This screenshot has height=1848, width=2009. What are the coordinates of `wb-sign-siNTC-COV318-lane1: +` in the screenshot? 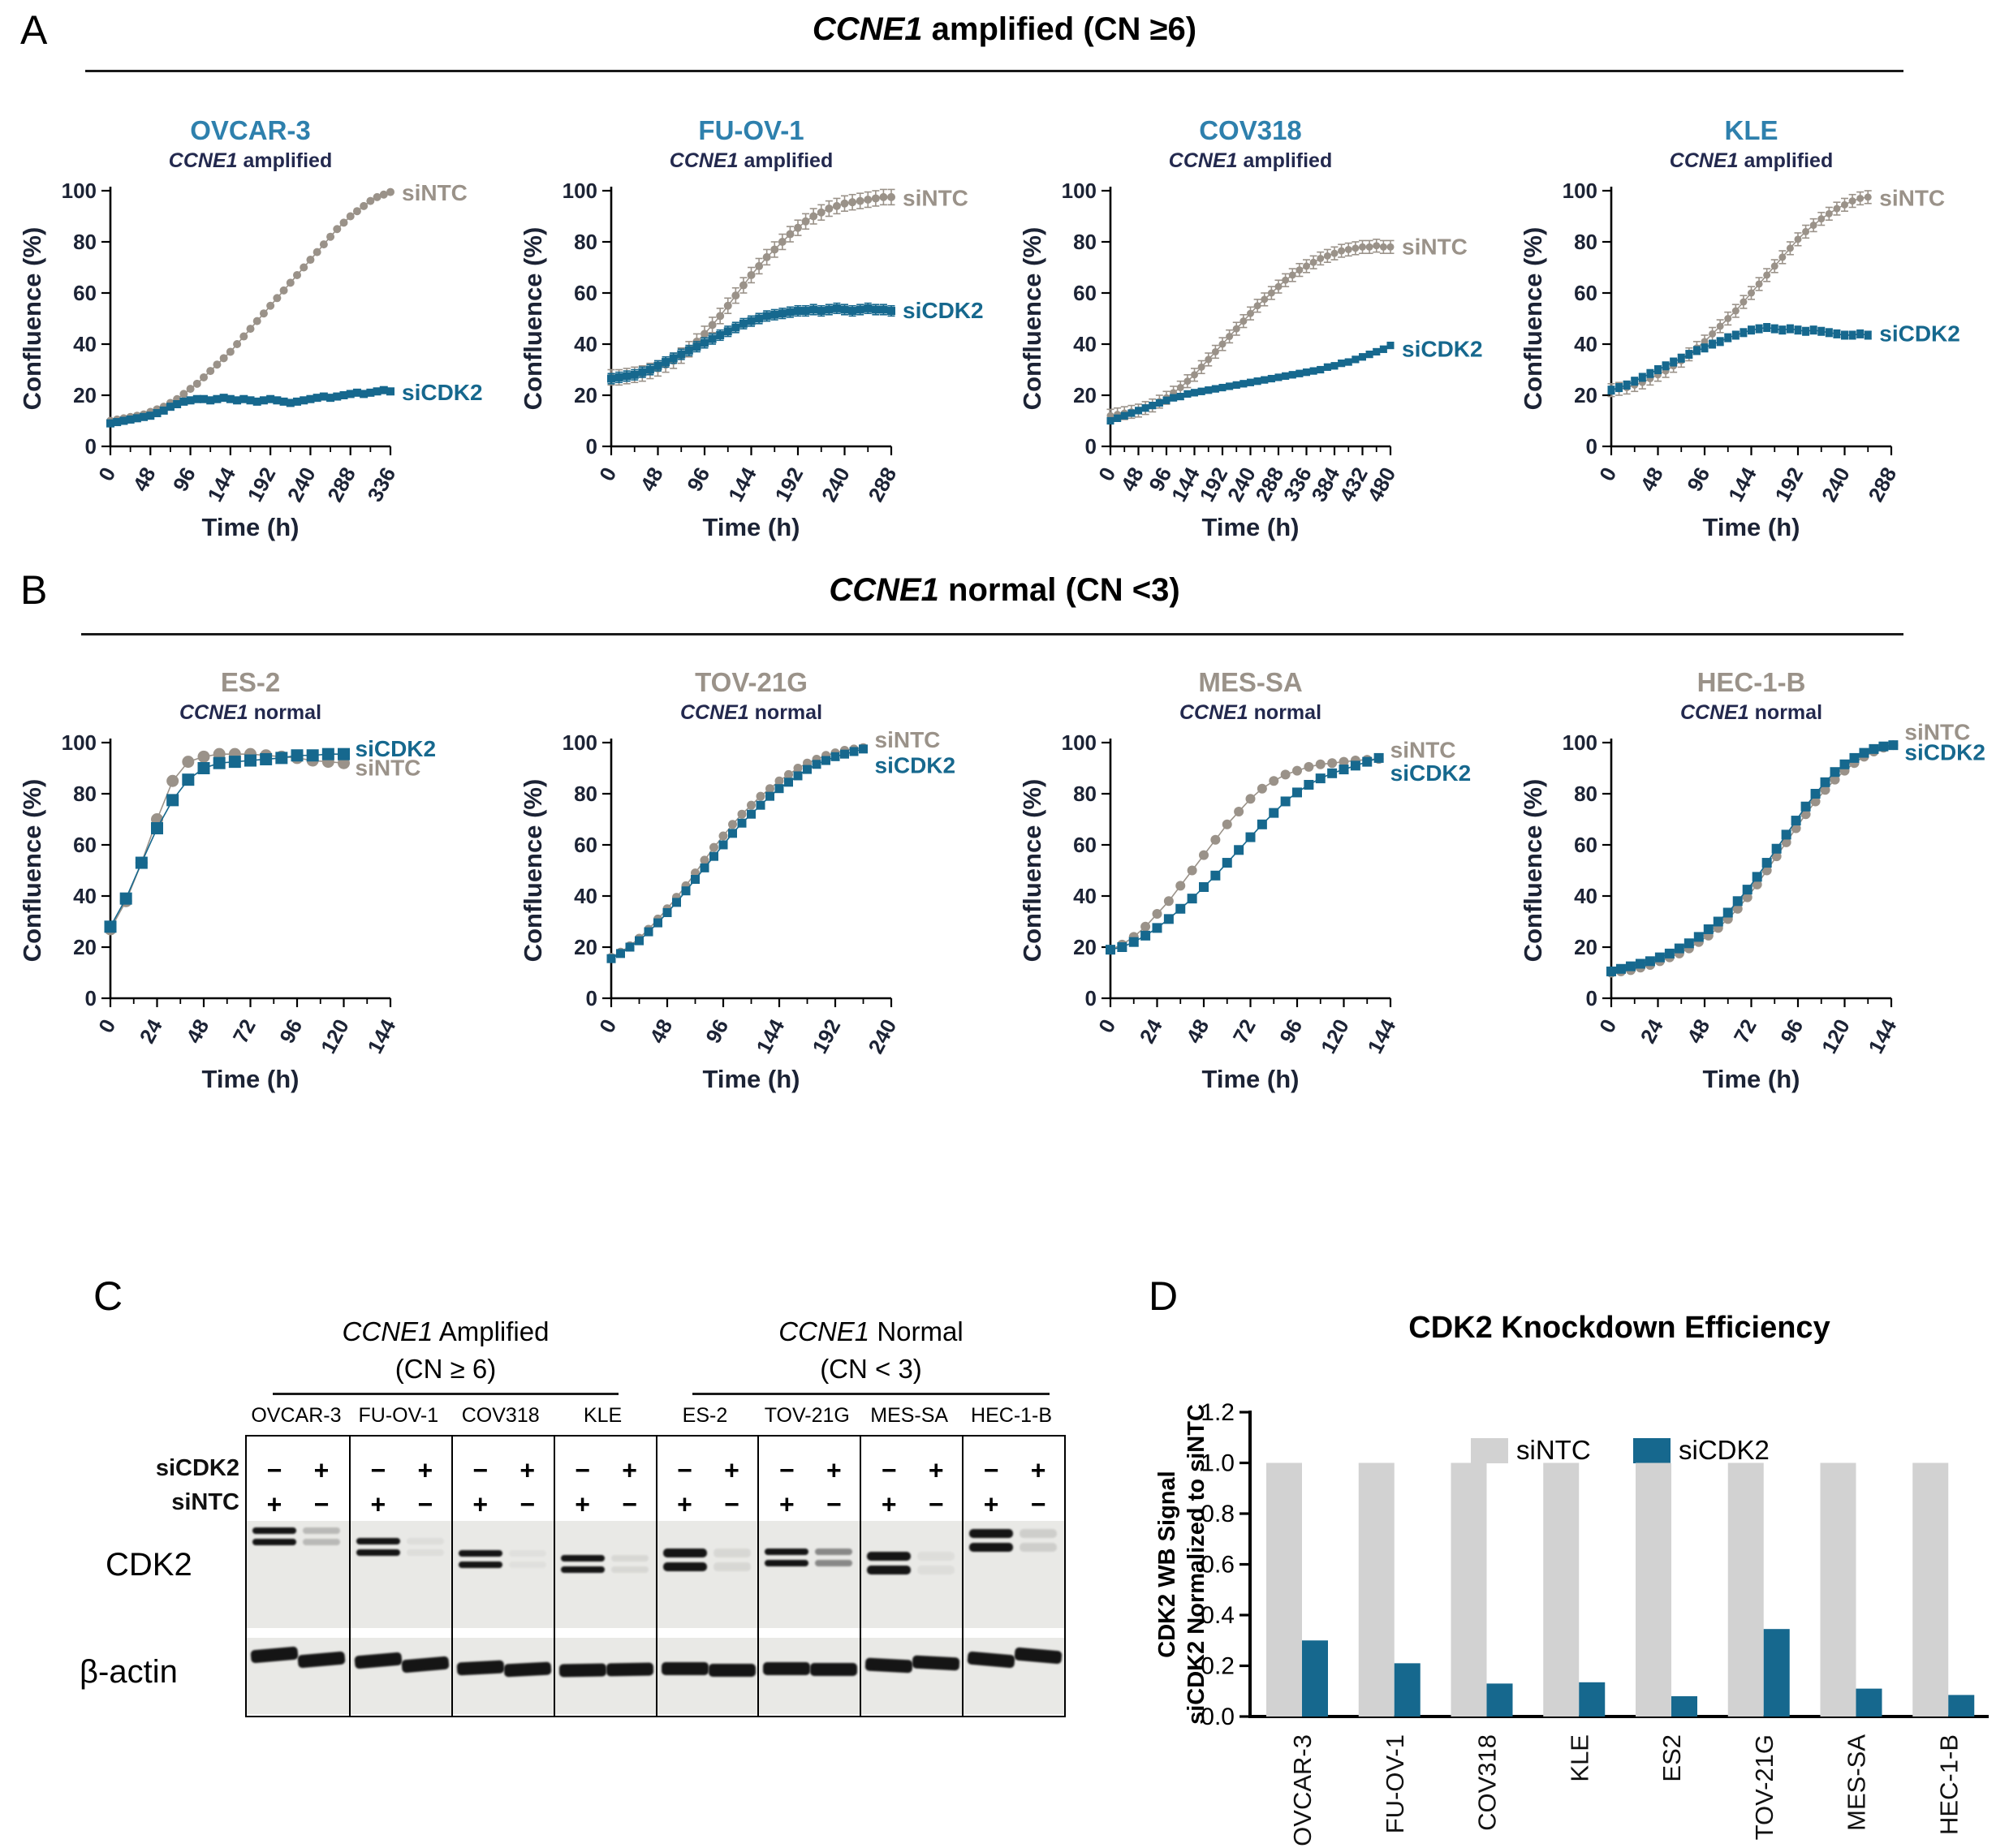 It's located at (480, 1504).